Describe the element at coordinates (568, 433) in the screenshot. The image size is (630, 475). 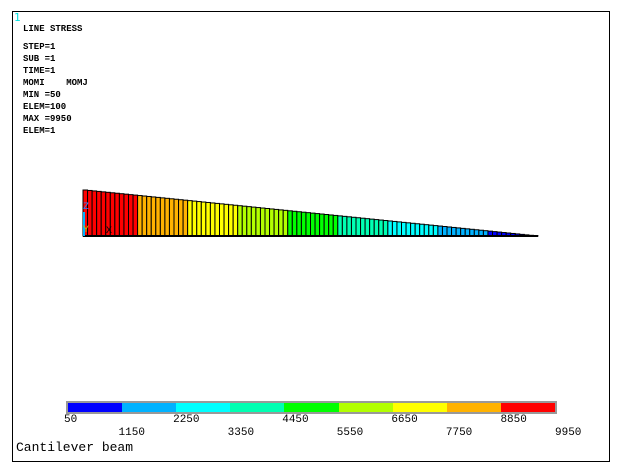
I see `legend-label: 9950` at that location.